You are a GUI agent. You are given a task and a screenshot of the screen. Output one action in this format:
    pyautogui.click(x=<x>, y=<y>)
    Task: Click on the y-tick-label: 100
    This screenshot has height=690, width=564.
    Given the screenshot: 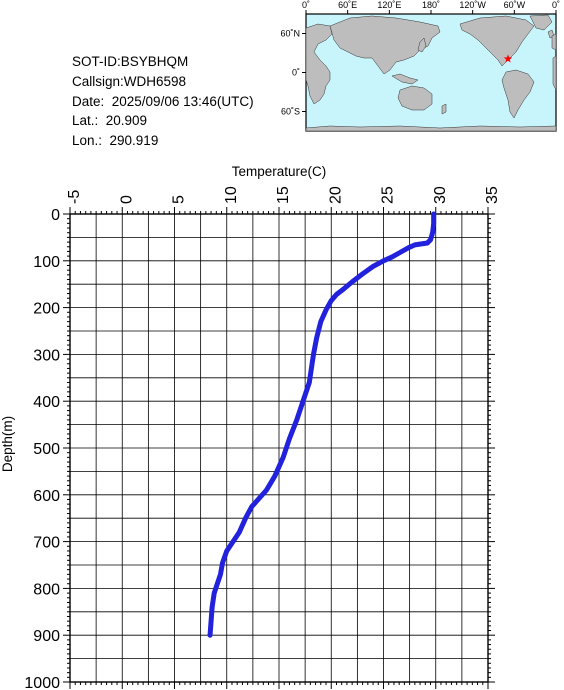 What is the action you would take?
    pyautogui.click(x=46, y=262)
    